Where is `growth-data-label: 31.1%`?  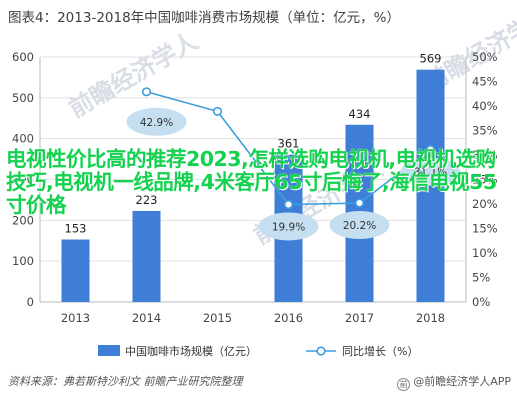
growth-data-label: 31.1% is located at coordinates (430, 173).